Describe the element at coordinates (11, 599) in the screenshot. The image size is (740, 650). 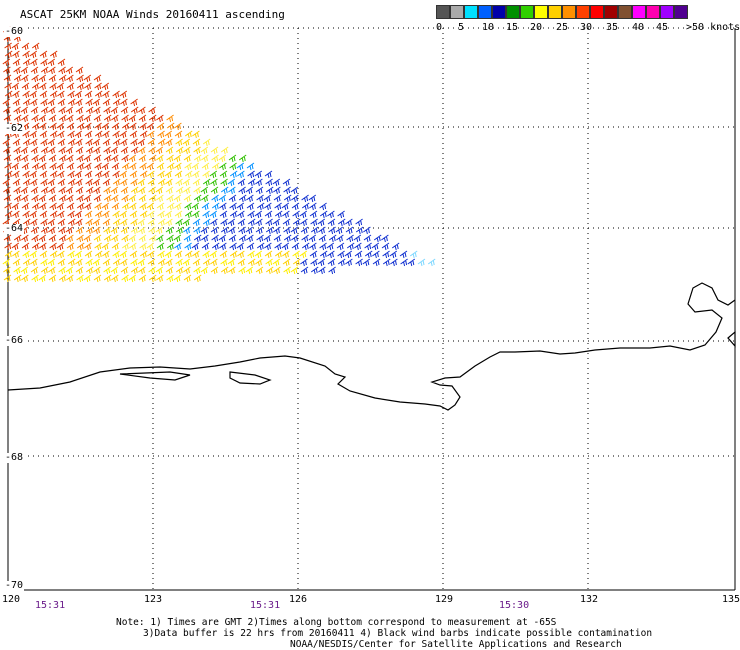
I see `lon-label-120: 120` at that location.